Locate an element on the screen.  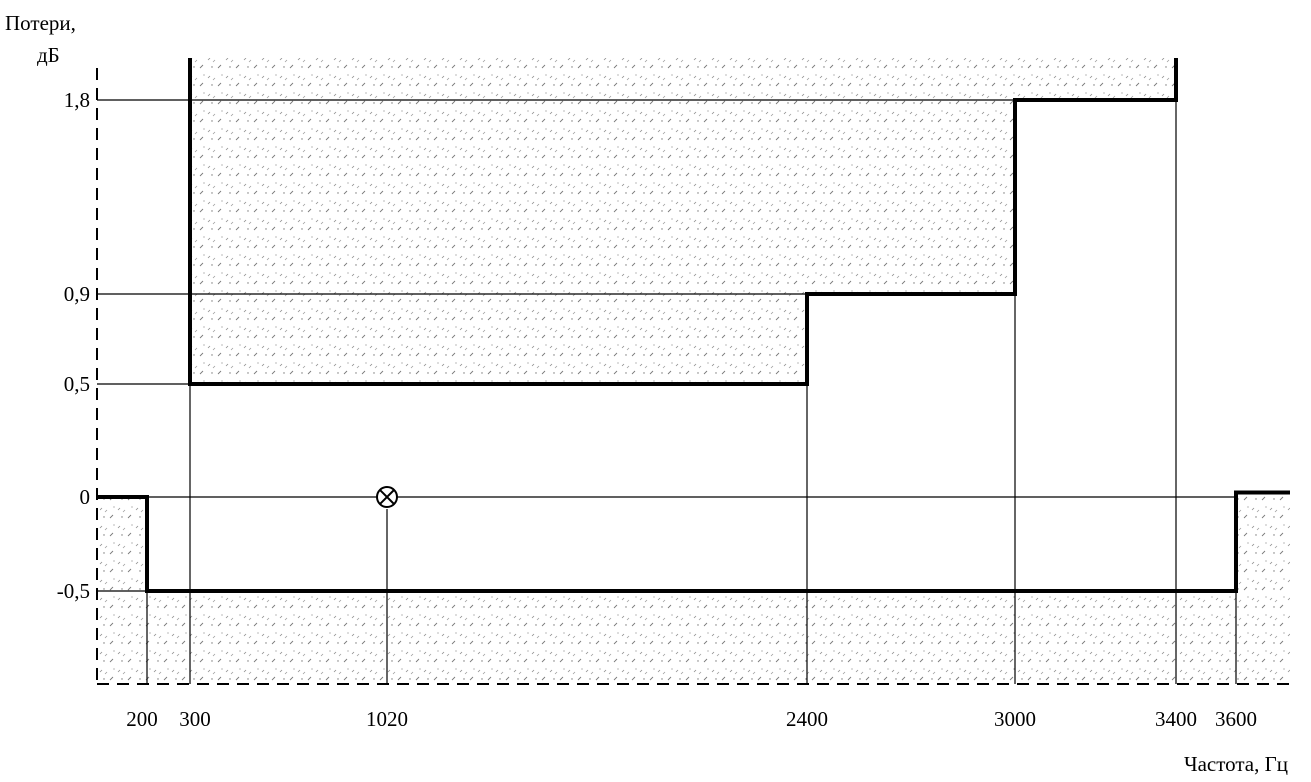
y-tick-label: -0,5 is located at coordinates (73, 591).